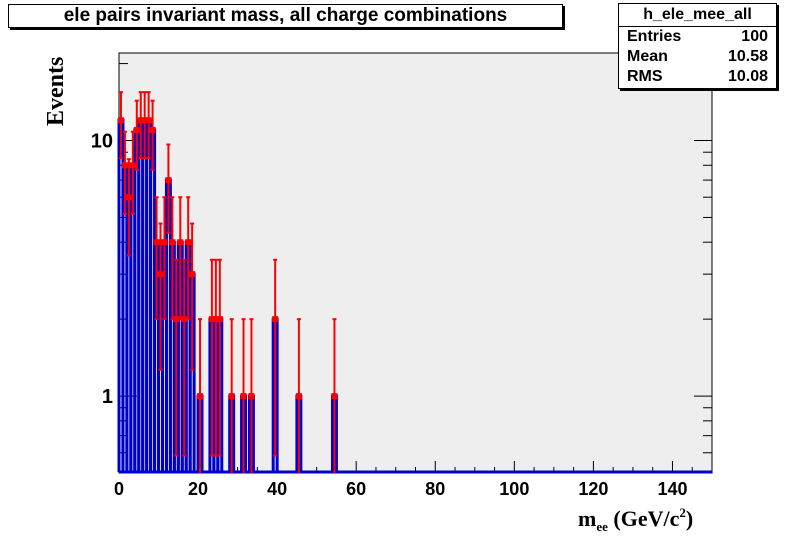 The height and width of the screenshot is (544, 792). What do you see at coordinates (435, 489) in the screenshot?
I see `x-tick-label: 80` at bounding box center [435, 489].